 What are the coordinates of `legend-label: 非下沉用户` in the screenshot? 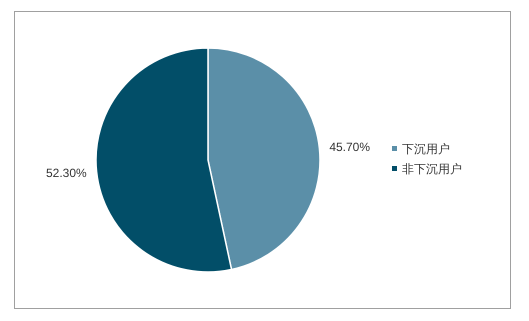 It's located at (432, 169).